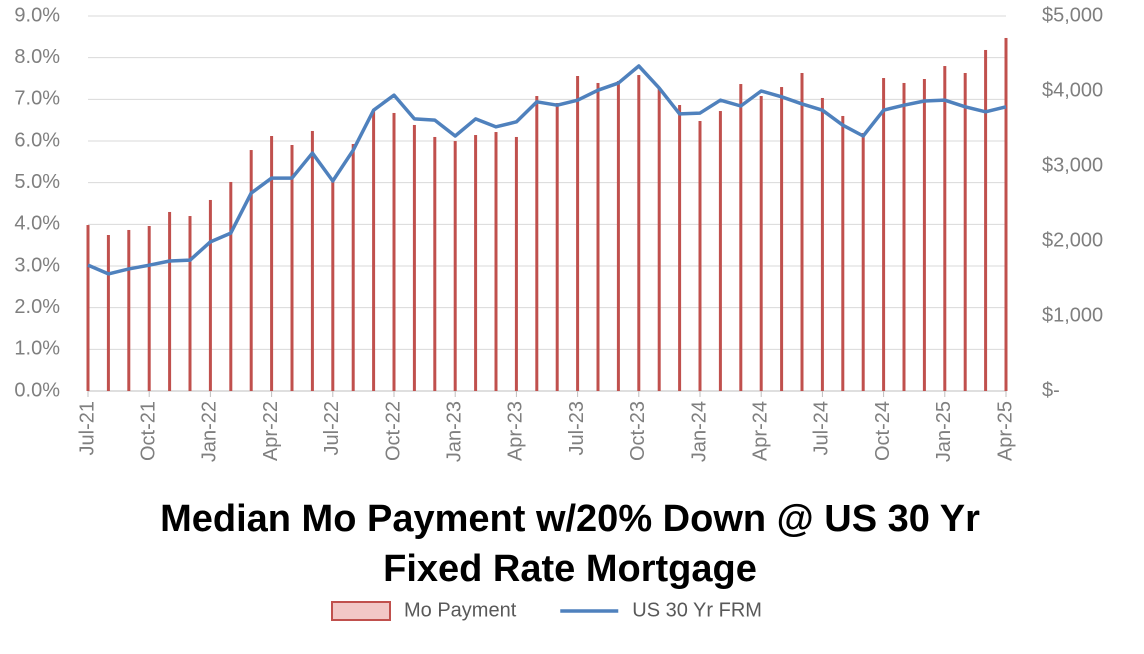 The image size is (1144, 654). I want to click on y-tick-label: 0.0%, so click(37, 390).